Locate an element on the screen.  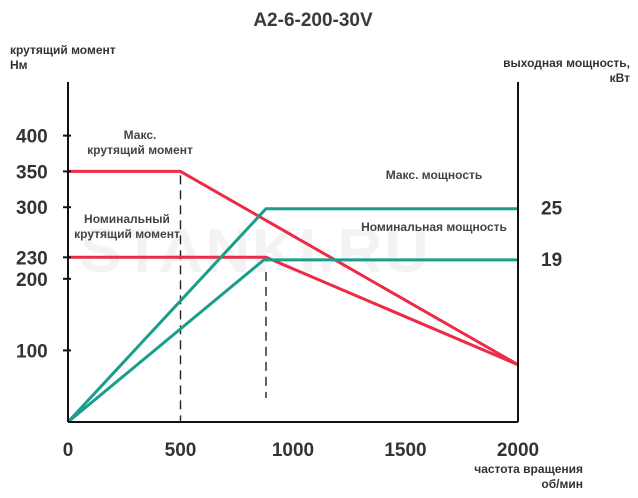
y-left-tick-label-400: 400 is located at coordinates (32, 137).